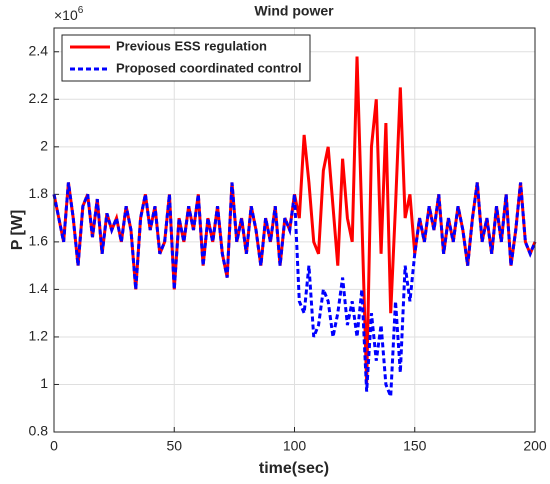 This screenshot has height=484, width=550. I want to click on y-tick-label: 1, so click(44, 383).